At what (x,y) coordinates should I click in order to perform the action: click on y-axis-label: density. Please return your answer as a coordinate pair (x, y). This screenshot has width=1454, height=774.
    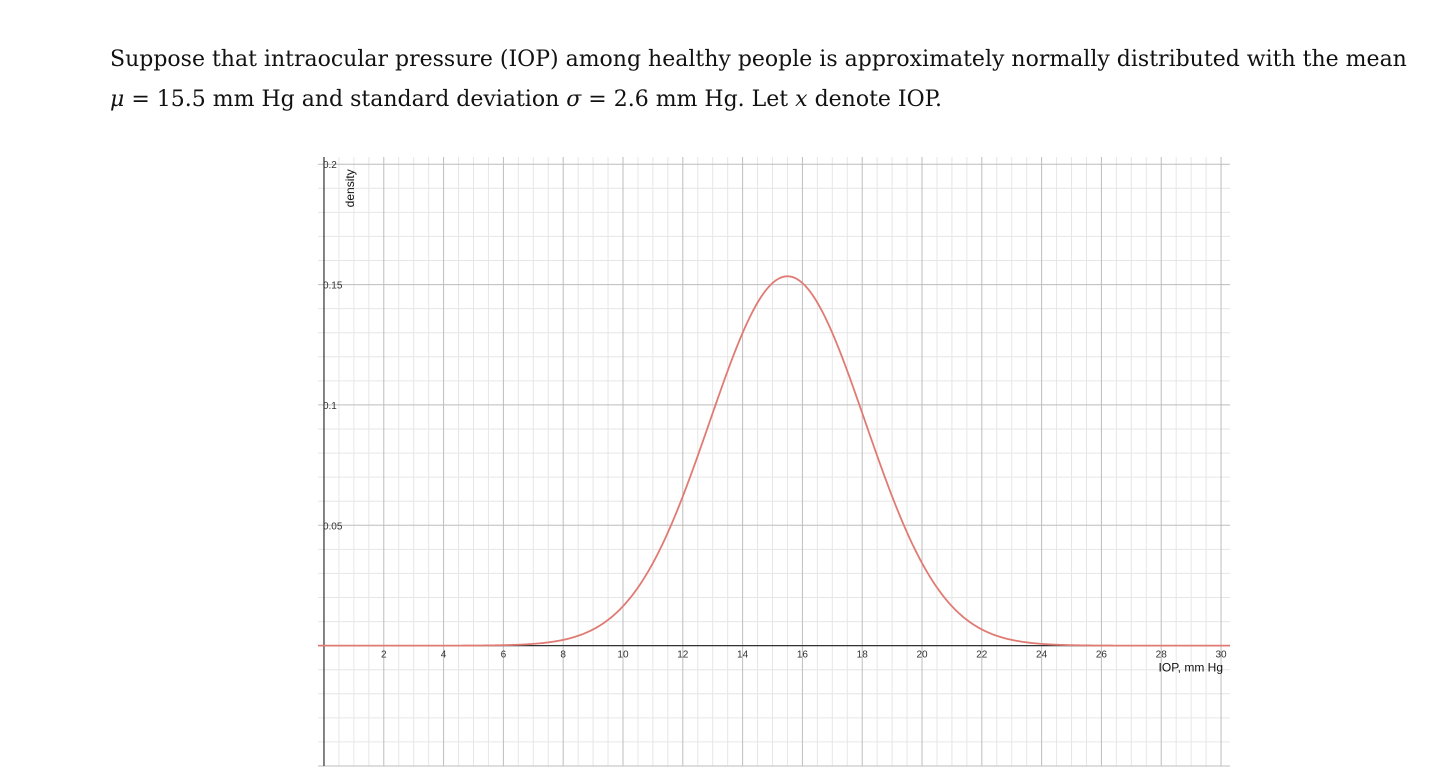
    Looking at the image, I should click on (350, 188).